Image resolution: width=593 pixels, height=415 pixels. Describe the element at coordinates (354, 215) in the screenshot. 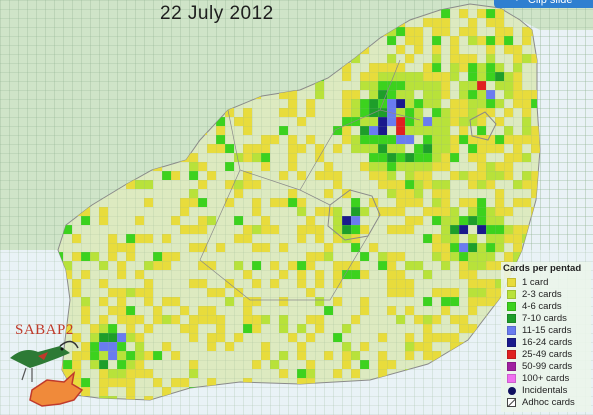

I see `lesotho-border` at that location.